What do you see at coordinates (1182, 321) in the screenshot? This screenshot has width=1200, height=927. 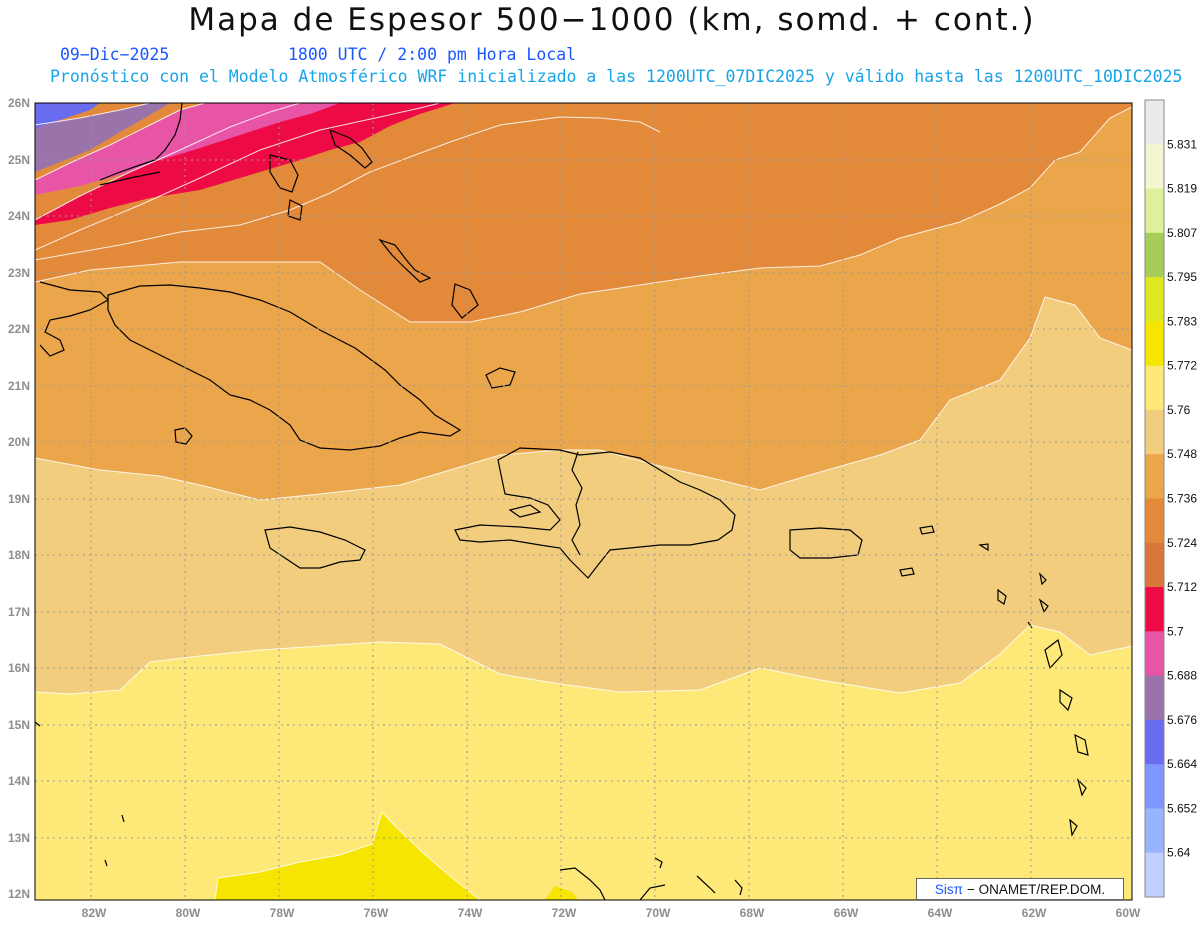 I see `colorbar-level-label: 5.783` at bounding box center [1182, 321].